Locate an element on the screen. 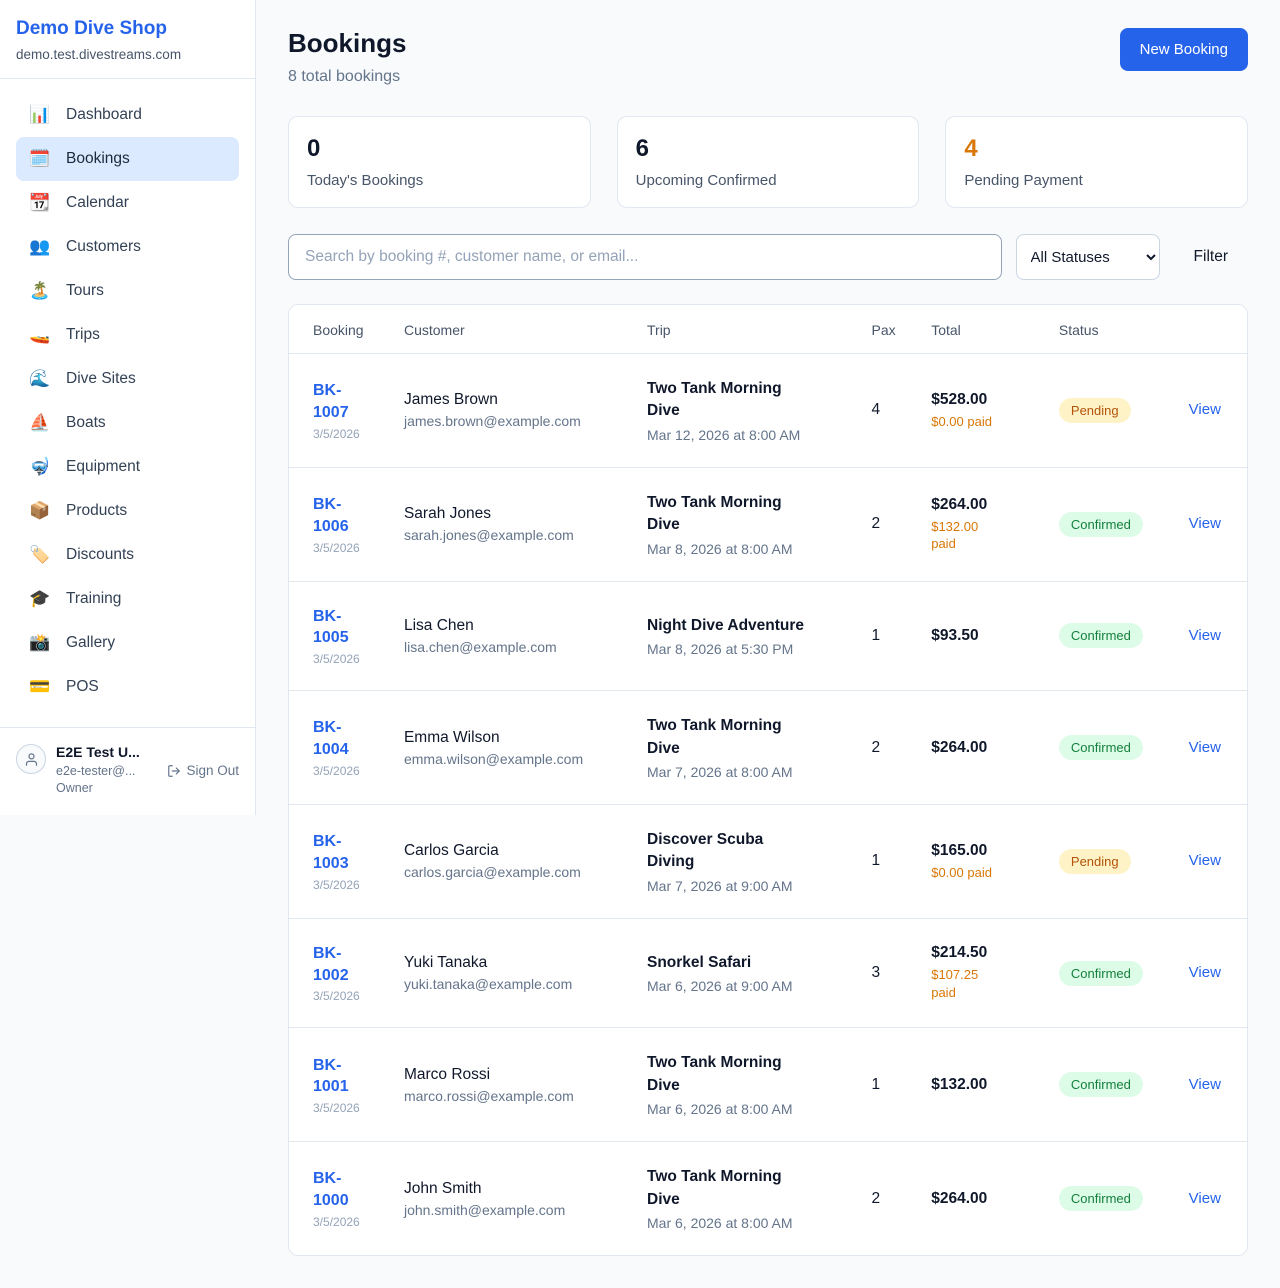 The height and width of the screenshot is (1288, 1280). status-filter-select: All Statuses is located at coordinates (1087, 257).